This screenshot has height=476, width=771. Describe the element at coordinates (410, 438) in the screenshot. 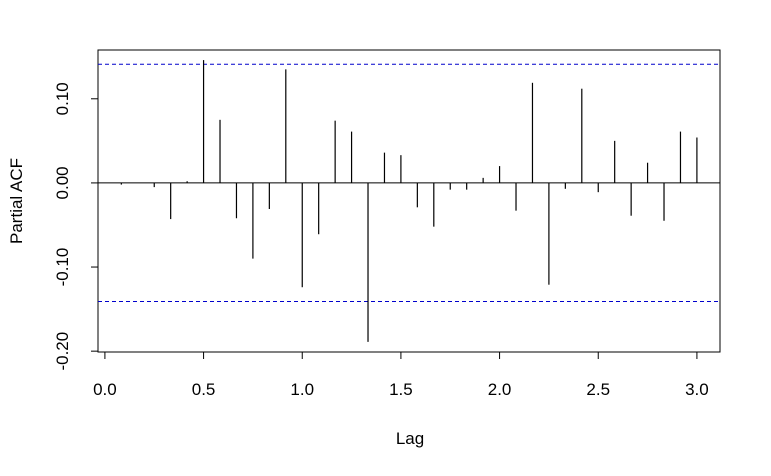

I see `x-axis-label: Lag` at that location.